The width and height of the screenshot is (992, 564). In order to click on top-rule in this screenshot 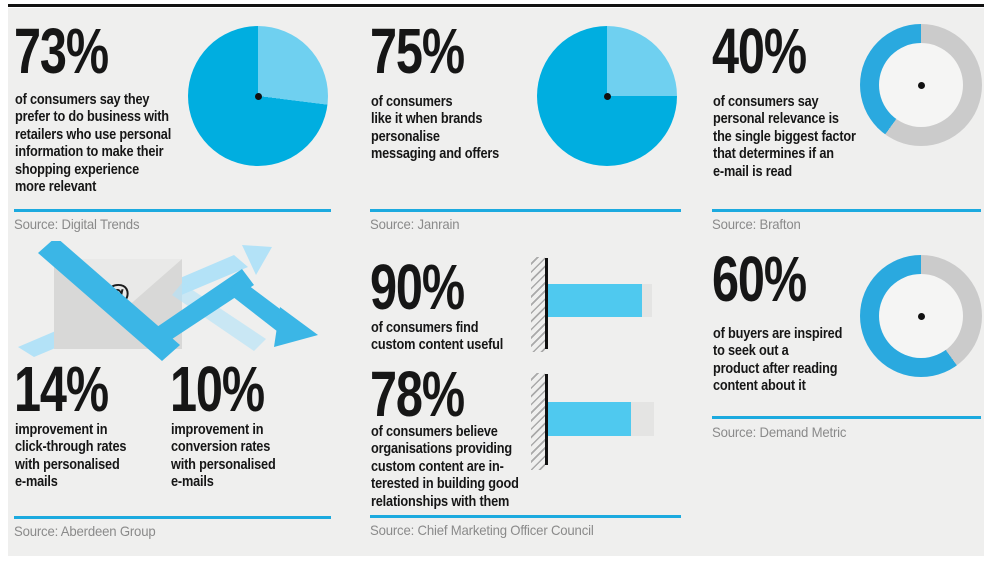, I will do `click(496, 5)`.